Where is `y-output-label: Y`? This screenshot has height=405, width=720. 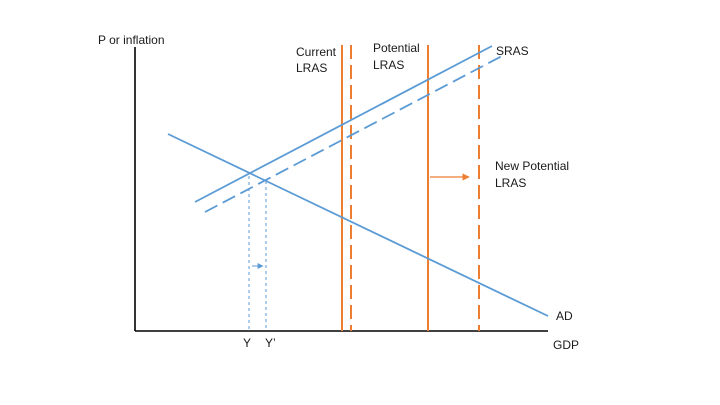
y-output-label: Y is located at coordinates (247, 343).